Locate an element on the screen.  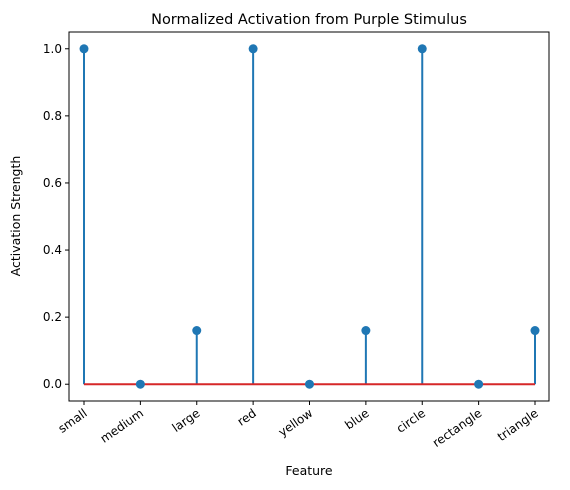
y-tick-label: 0.8 is located at coordinates (52, 116).